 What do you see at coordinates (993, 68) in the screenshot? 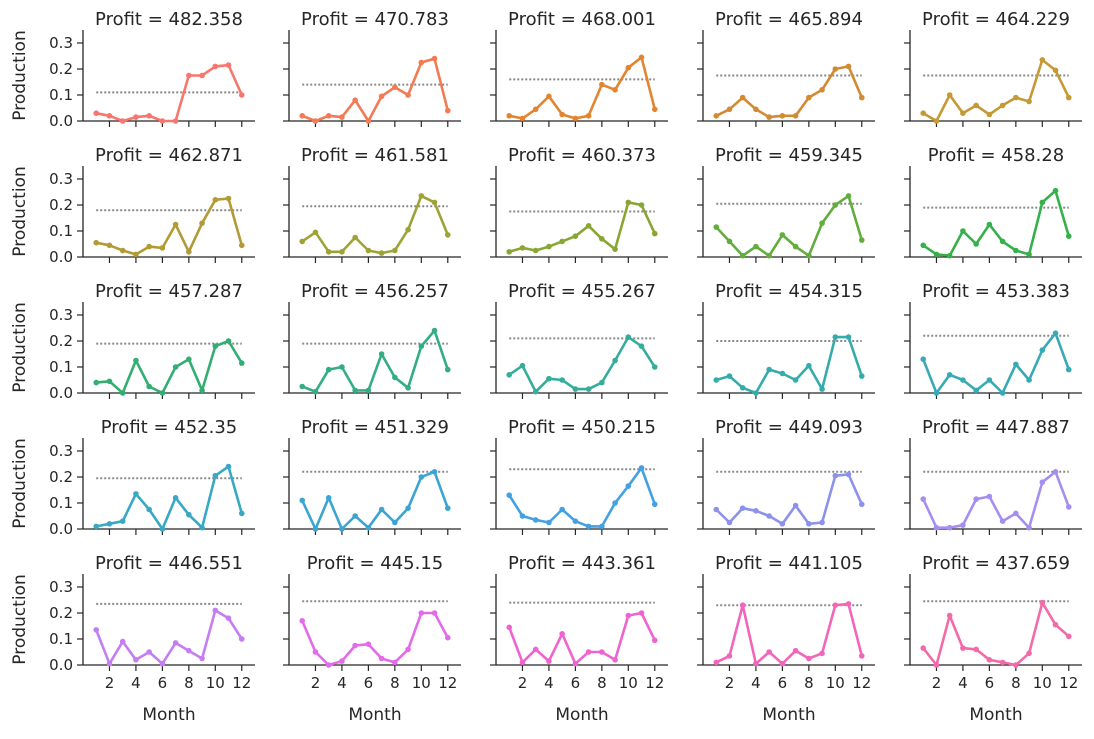
I see `facet-panel-5: Profit = 464.229` at bounding box center [993, 68].